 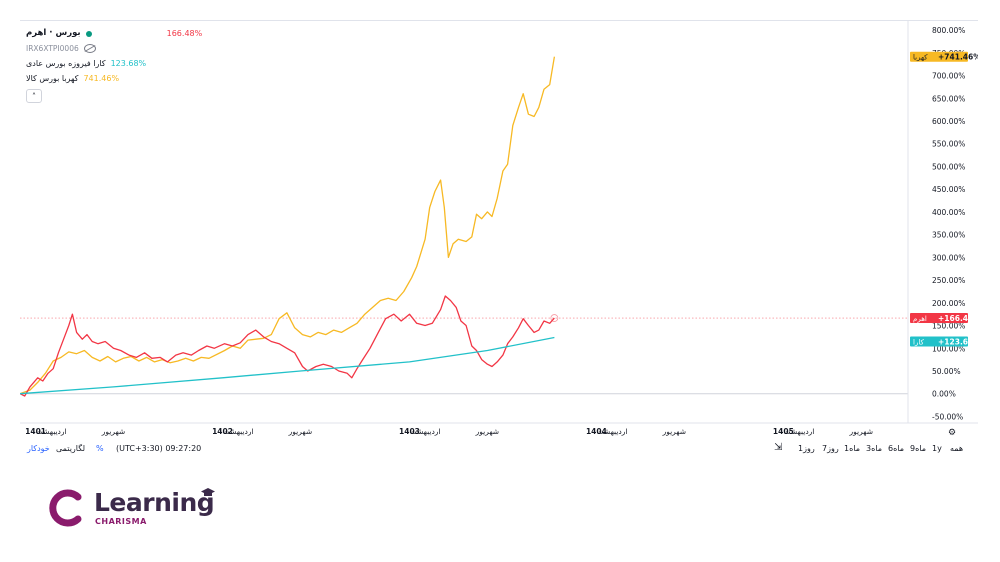 I want to click on kara-label: کارا فیروزه بورس عادی, so click(x=66, y=63).